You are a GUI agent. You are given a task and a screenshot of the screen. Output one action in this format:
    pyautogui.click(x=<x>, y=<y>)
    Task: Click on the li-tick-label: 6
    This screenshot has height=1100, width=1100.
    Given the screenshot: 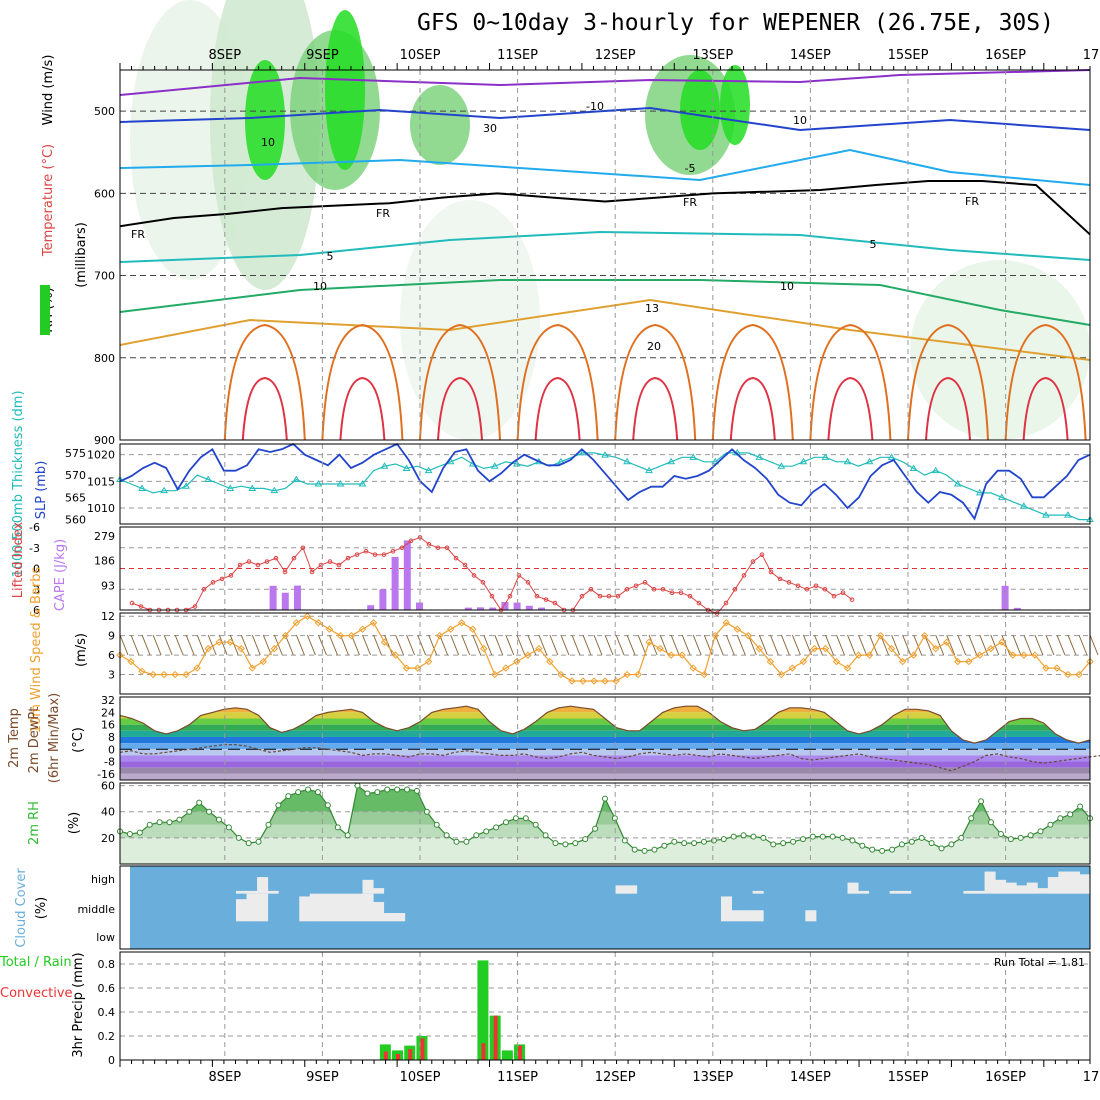 What is the action you would take?
    pyautogui.click(x=36, y=610)
    